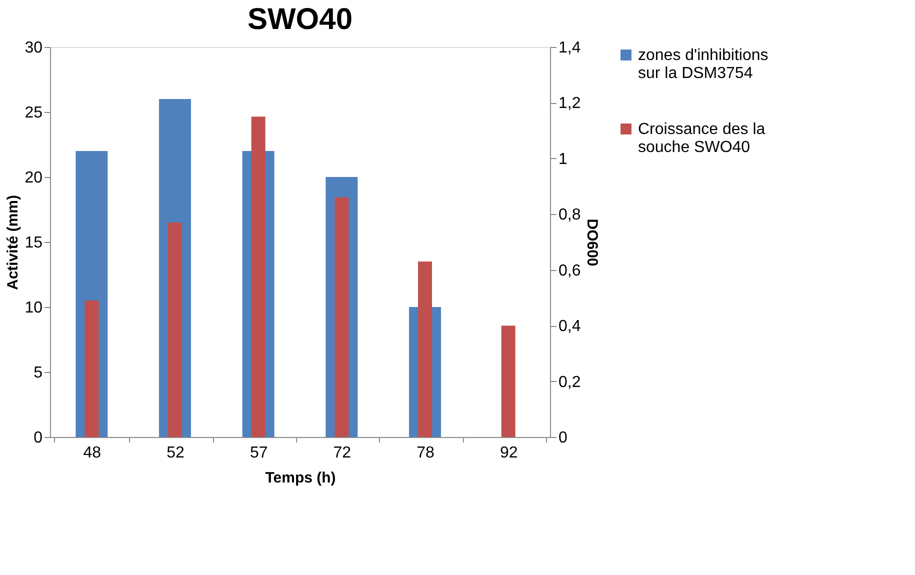 The width and height of the screenshot is (915, 575). I want to click on y2-tick-label: 0, so click(563, 438).